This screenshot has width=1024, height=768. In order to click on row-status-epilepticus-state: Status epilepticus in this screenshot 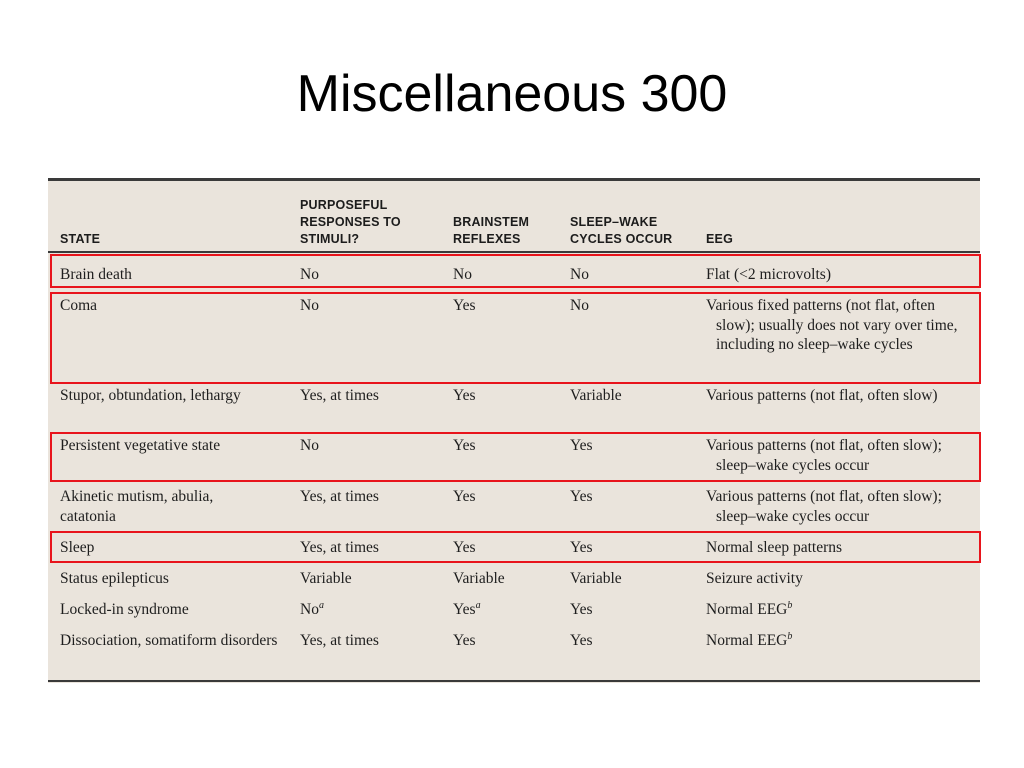, I will do `click(114, 578)`.